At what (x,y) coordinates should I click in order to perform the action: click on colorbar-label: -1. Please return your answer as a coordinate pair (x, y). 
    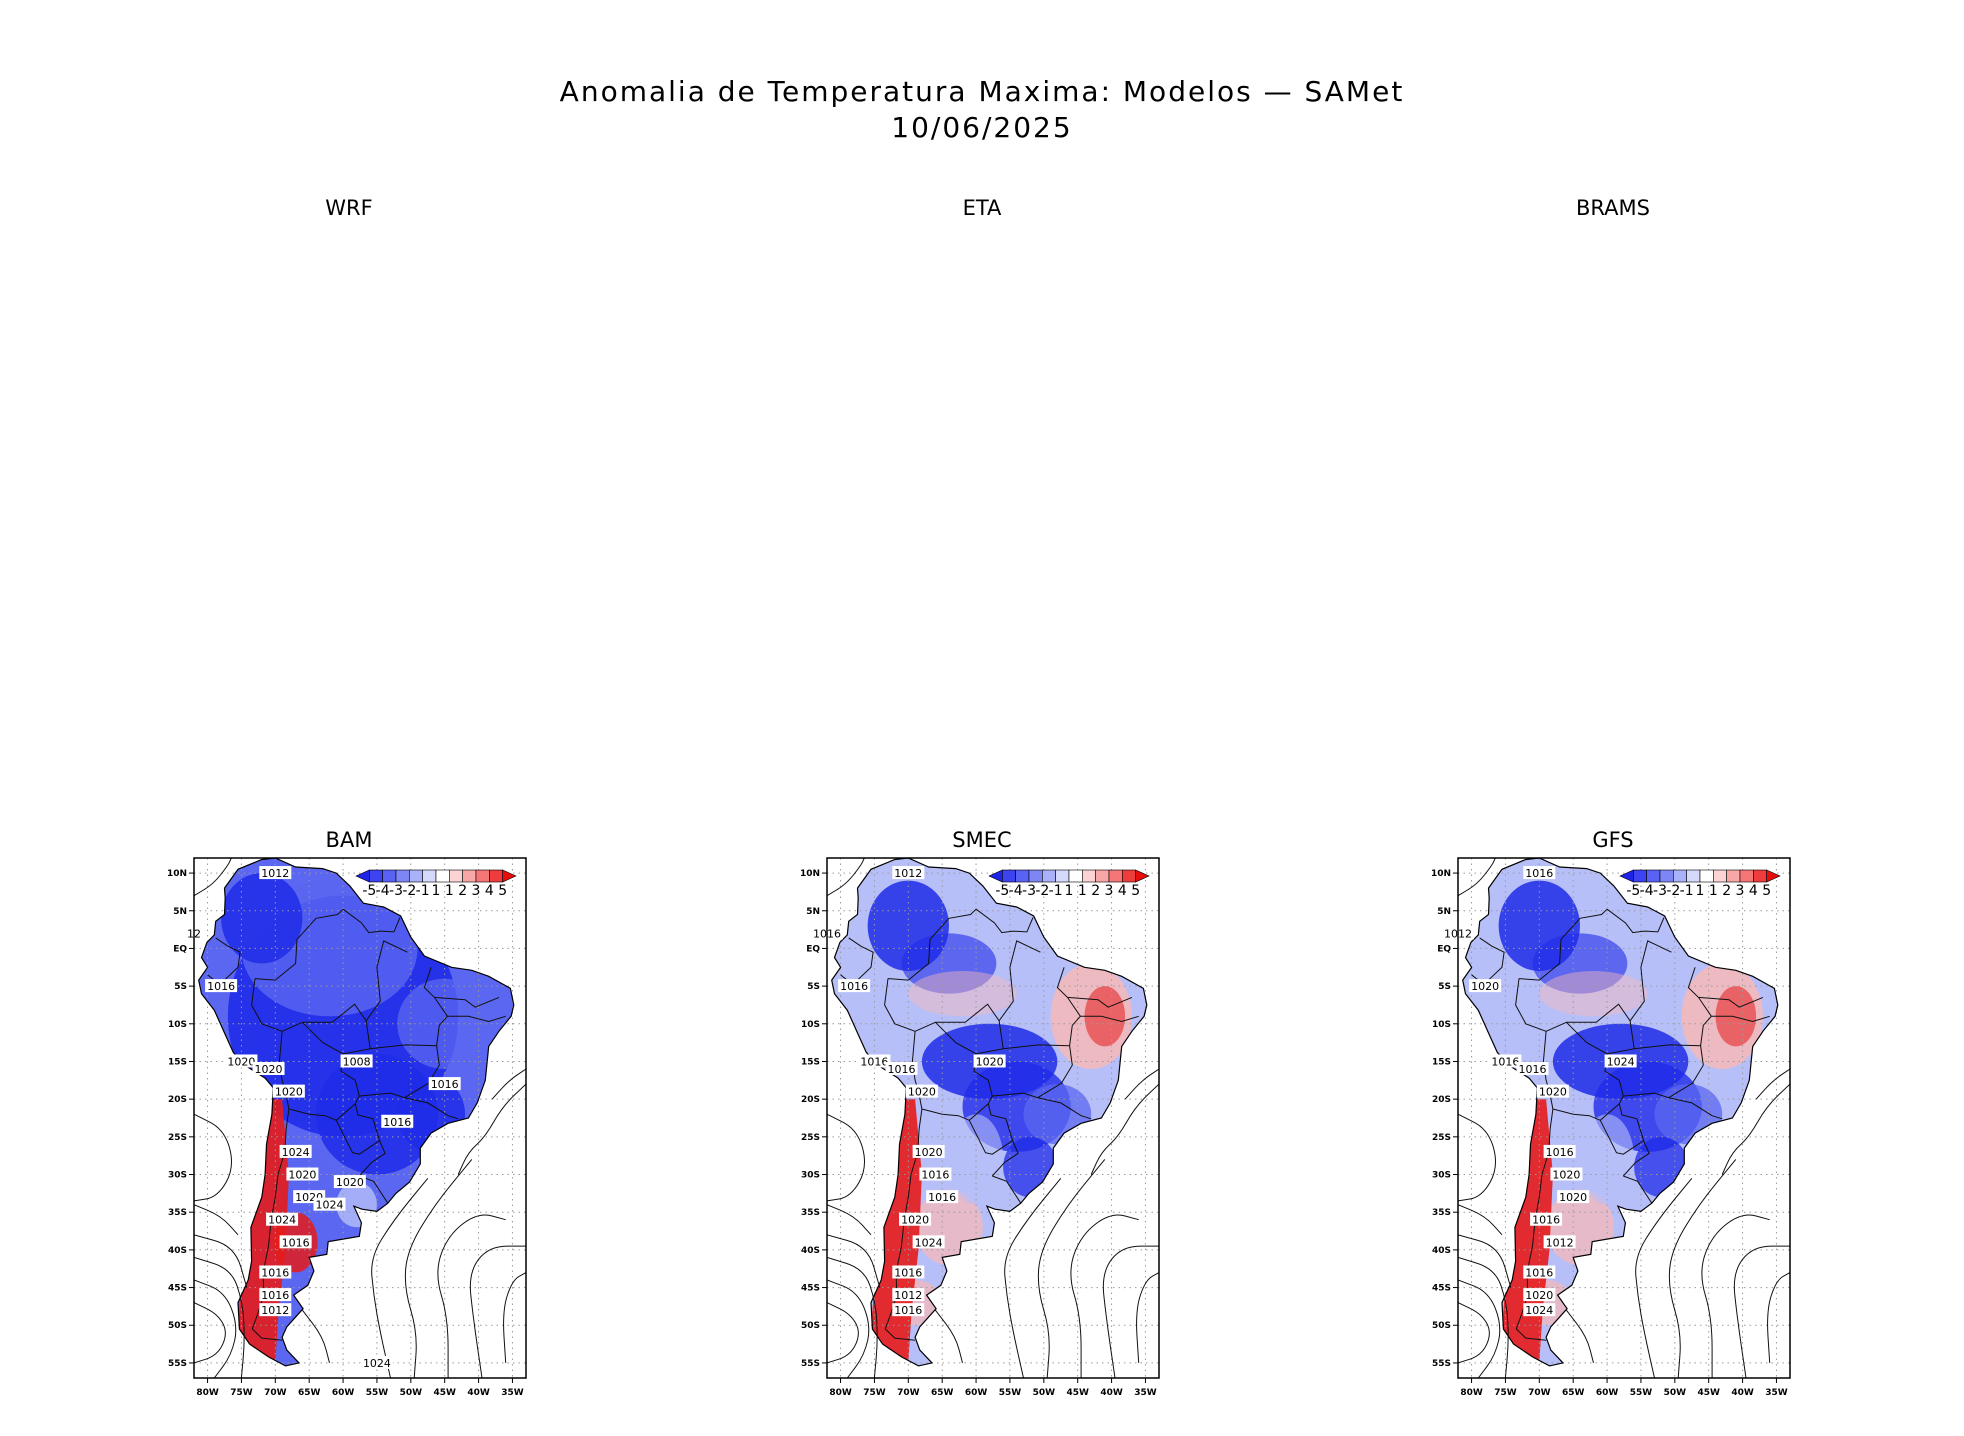
    Looking at the image, I should click on (423, 891).